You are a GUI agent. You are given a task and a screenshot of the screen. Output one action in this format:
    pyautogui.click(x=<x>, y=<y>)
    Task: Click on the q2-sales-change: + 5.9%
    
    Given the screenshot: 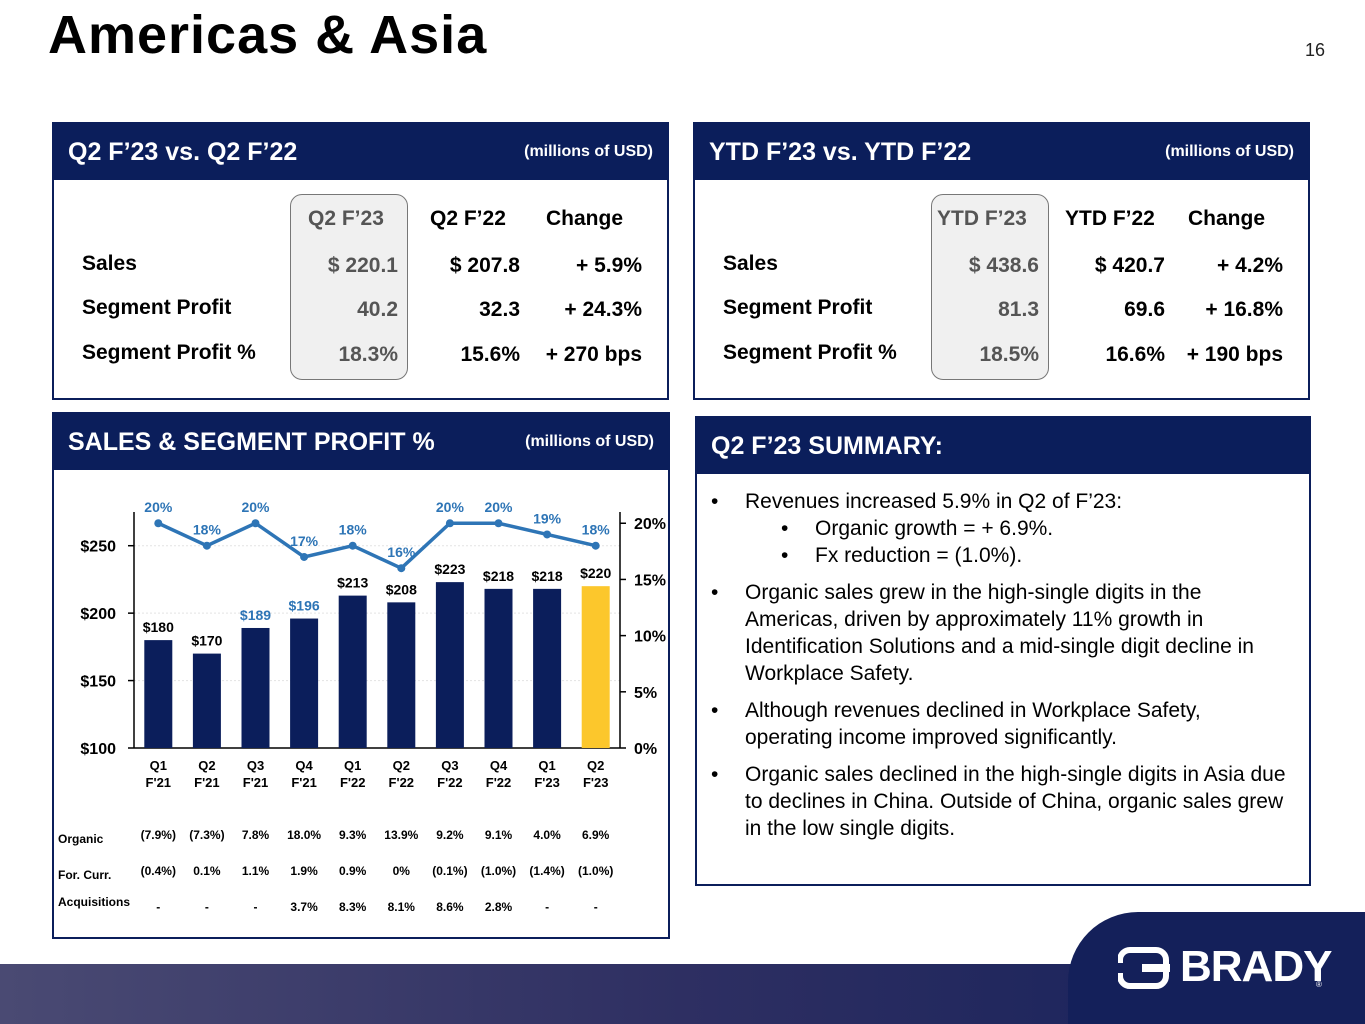 What is the action you would take?
    pyautogui.click(x=609, y=265)
    